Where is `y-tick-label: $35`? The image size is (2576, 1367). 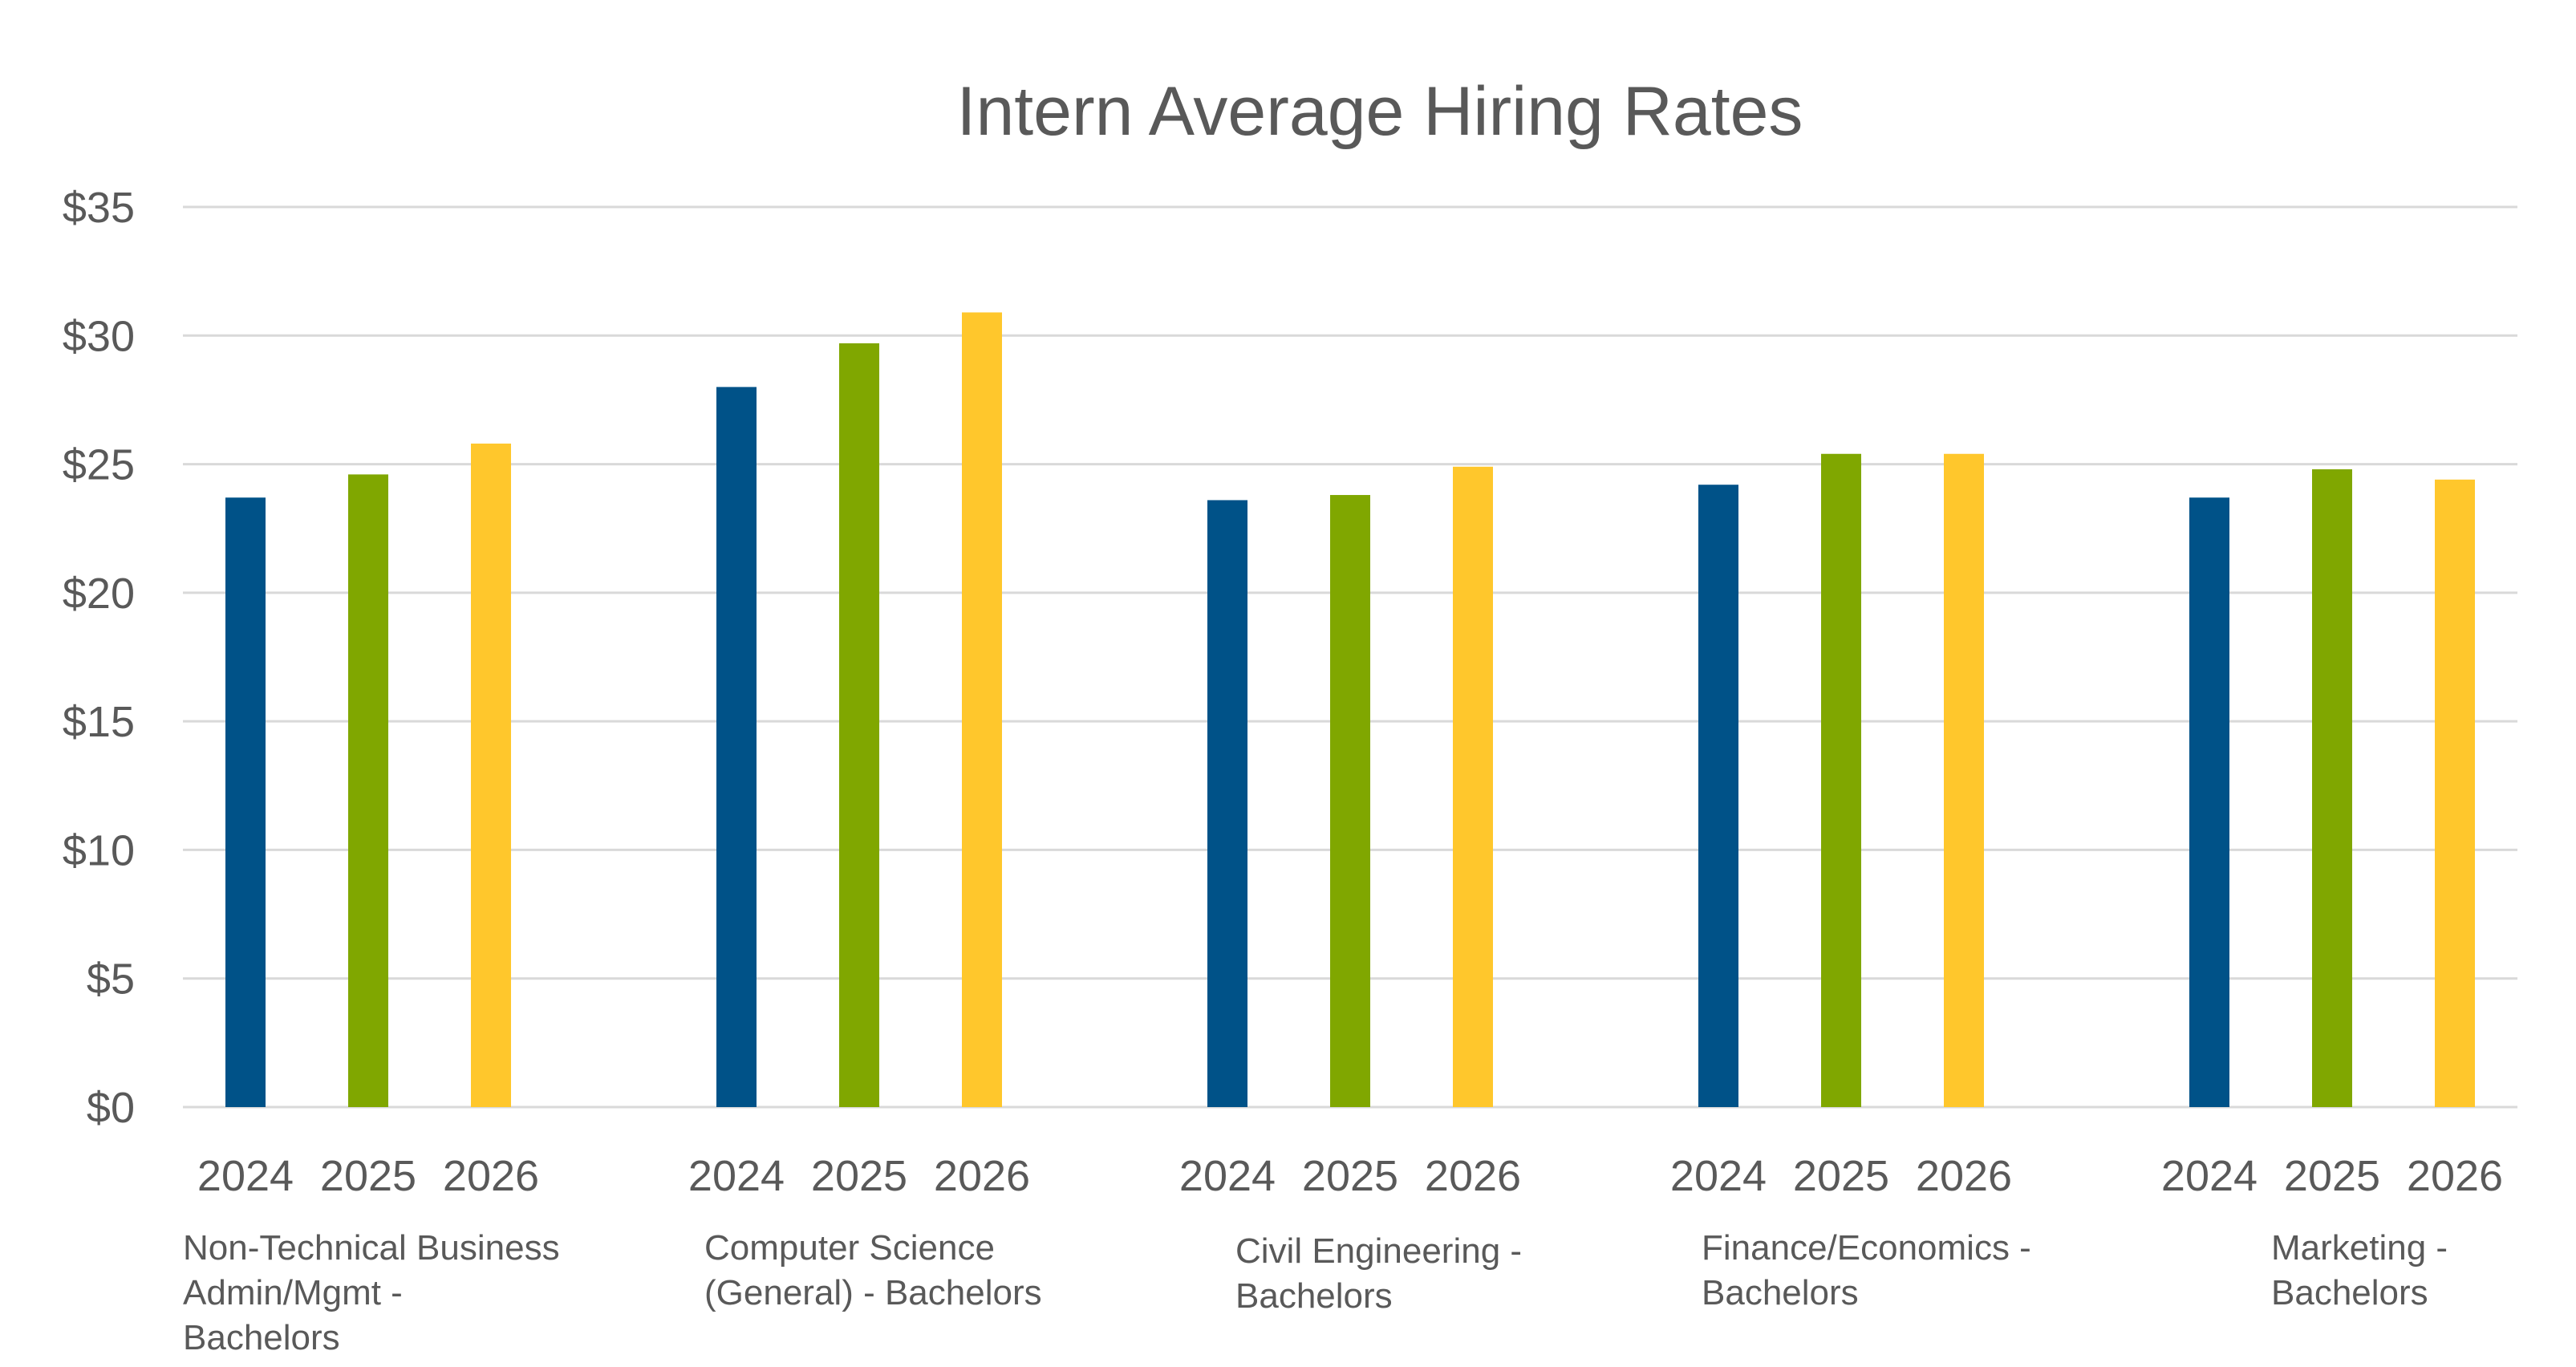
y-tick-label: $35 is located at coordinates (99, 208).